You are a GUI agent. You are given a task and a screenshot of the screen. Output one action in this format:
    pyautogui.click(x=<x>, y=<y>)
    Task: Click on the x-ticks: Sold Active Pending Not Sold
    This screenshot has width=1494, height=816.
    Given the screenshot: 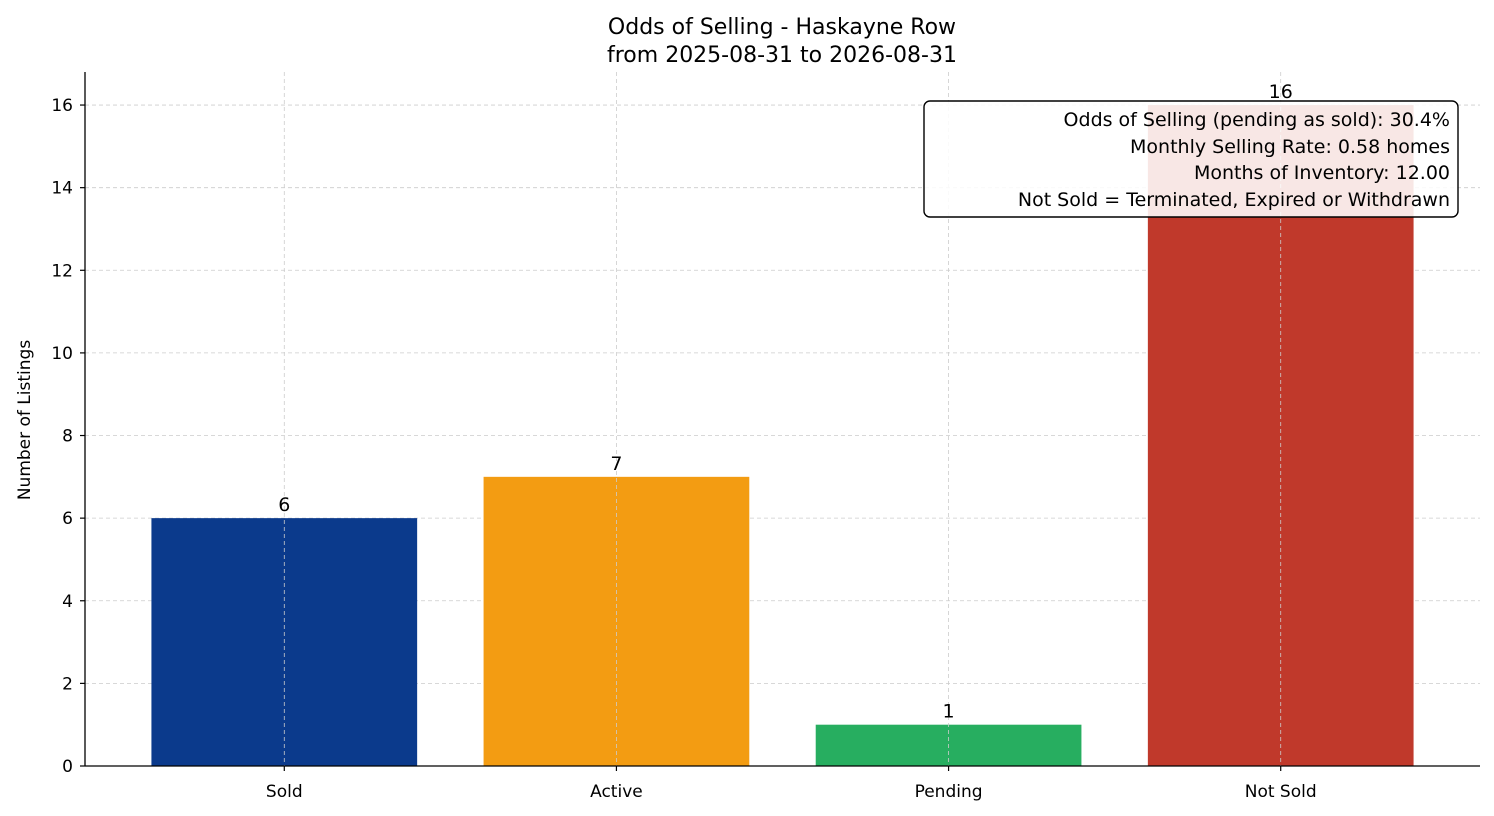 What is the action you would take?
    pyautogui.click(x=791, y=784)
    